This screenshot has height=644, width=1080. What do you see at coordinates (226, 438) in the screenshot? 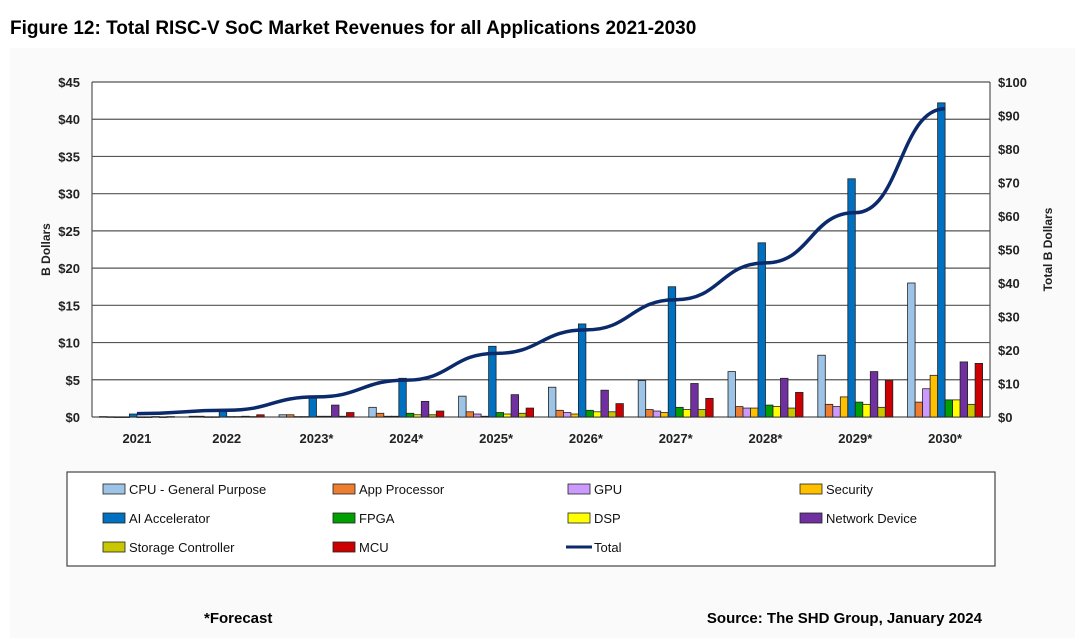
I see `x-tick-label: 2022` at bounding box center [226, 438].